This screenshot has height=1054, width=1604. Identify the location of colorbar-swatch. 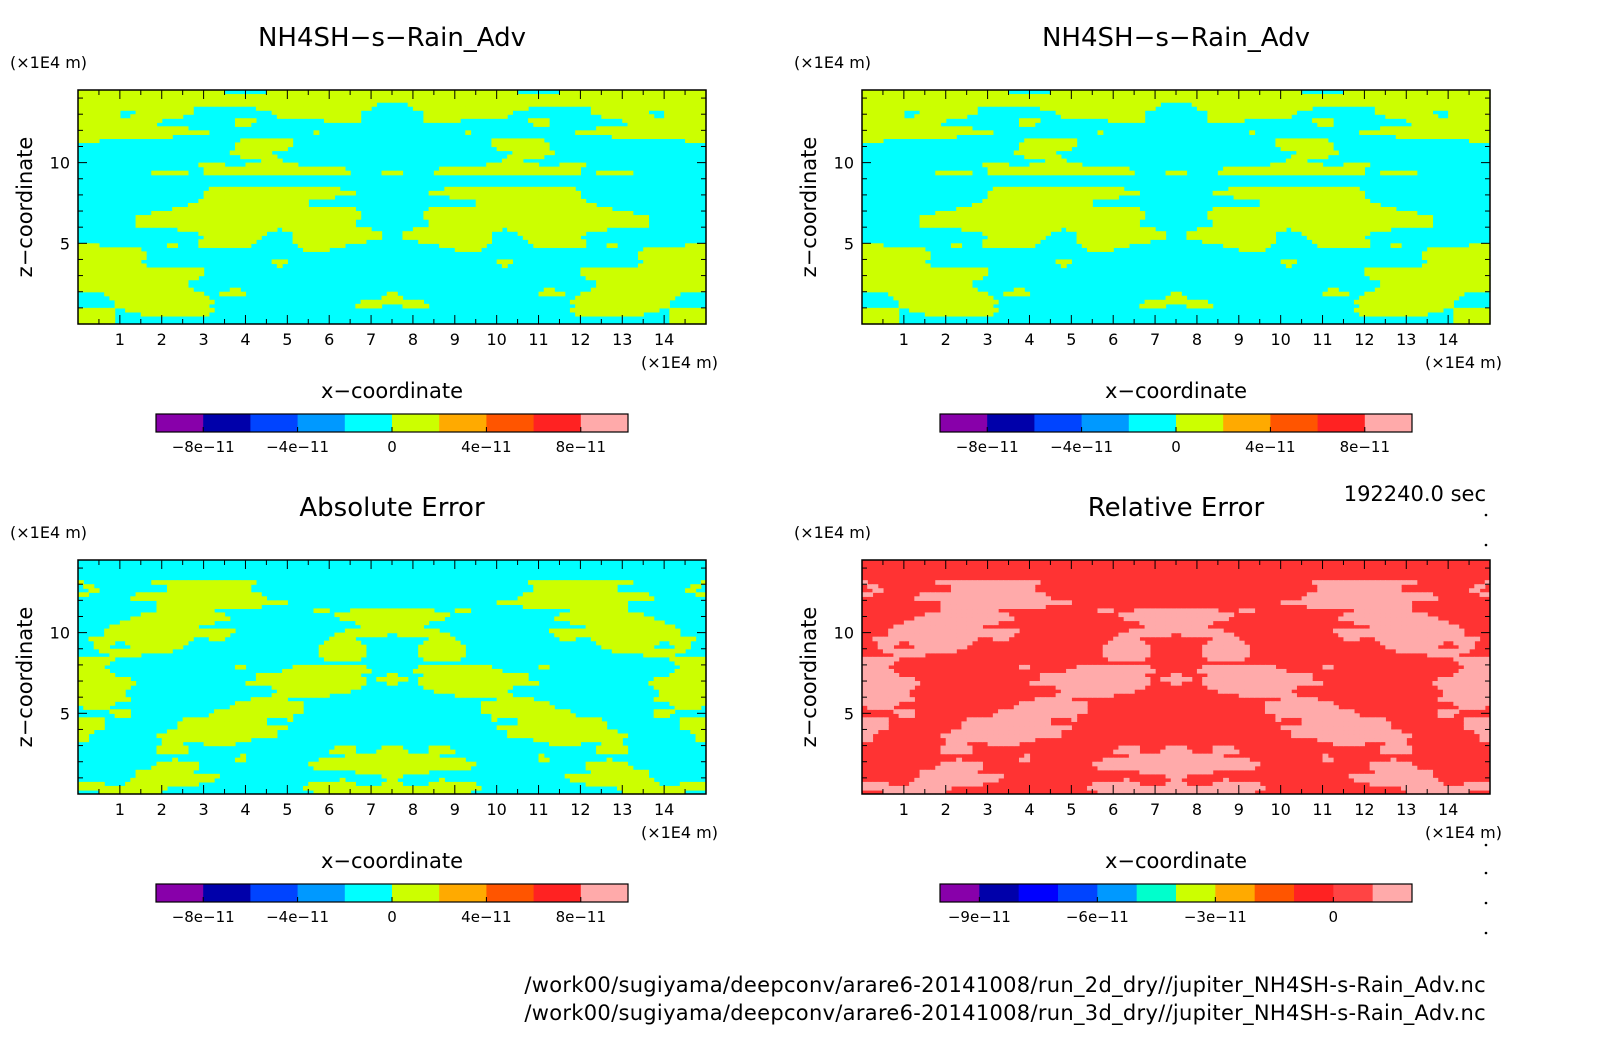
(416, 423).